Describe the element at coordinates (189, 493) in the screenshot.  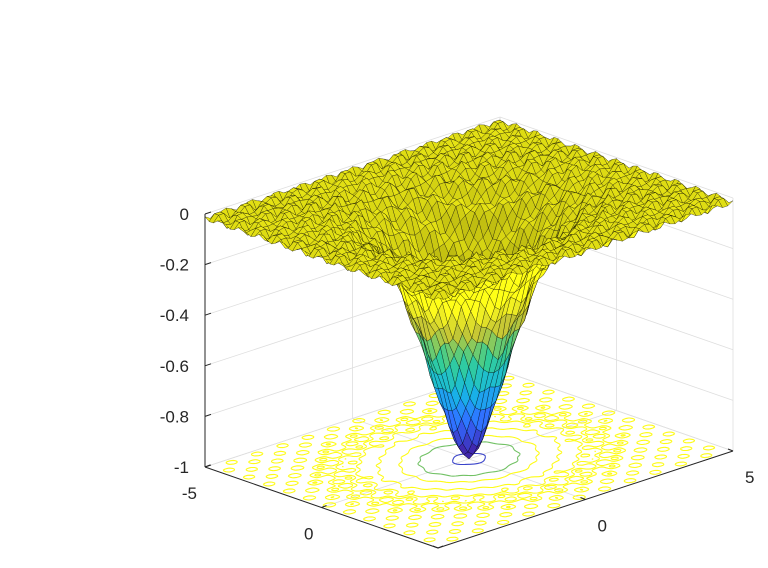
I see `x-tick-label: -5` at that location.